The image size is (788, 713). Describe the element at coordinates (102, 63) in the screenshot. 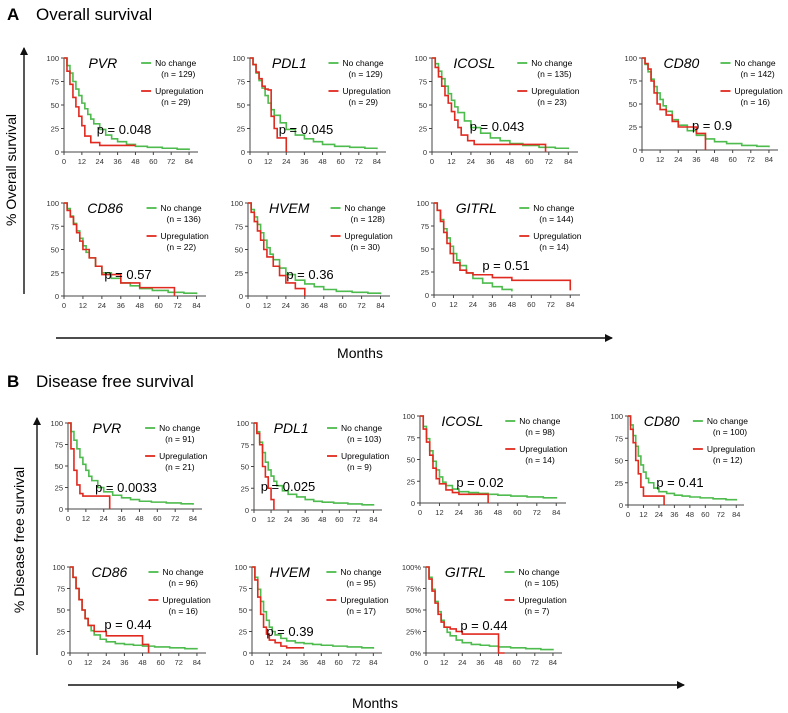

I see `plot-title: PVR` at that location.